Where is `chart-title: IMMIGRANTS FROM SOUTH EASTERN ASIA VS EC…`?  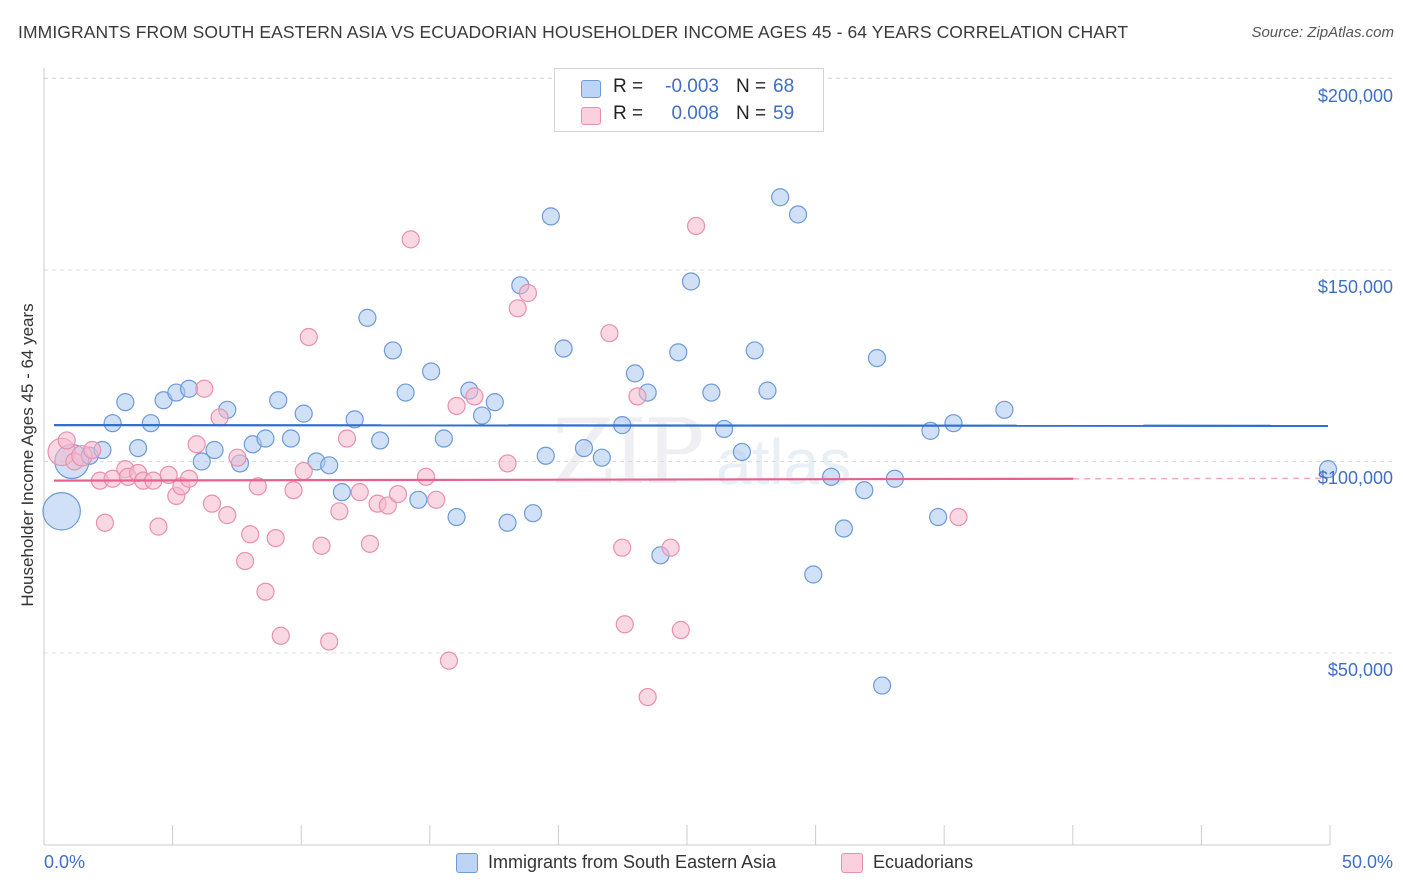
chart-title: IMMIGRANTS FROM SOUTH EASTERN ASIA VS EC… is located at coordinates (573, 32).